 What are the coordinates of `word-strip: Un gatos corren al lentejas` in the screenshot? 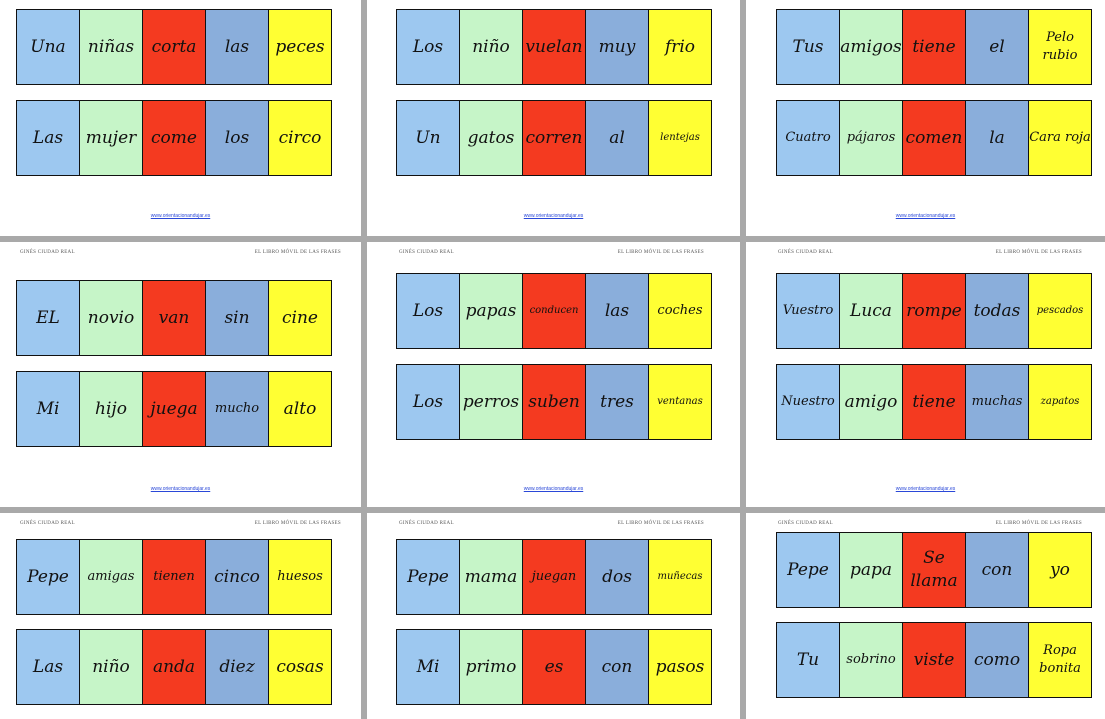 It's located at (554, 138).